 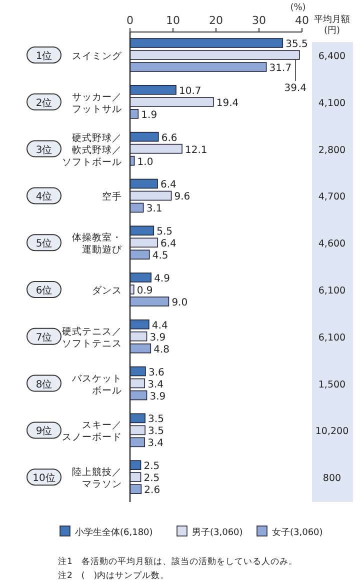 I want to click on data-label: 9.0, so click(x=180, y=303).